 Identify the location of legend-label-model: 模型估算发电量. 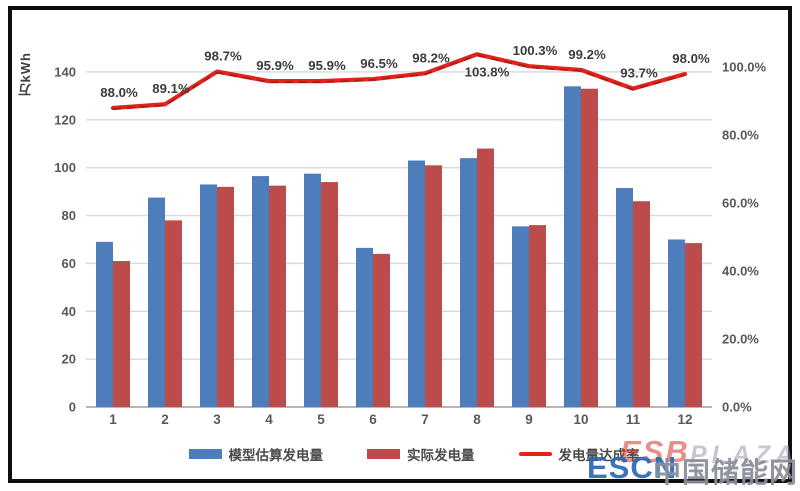
(276, 455).